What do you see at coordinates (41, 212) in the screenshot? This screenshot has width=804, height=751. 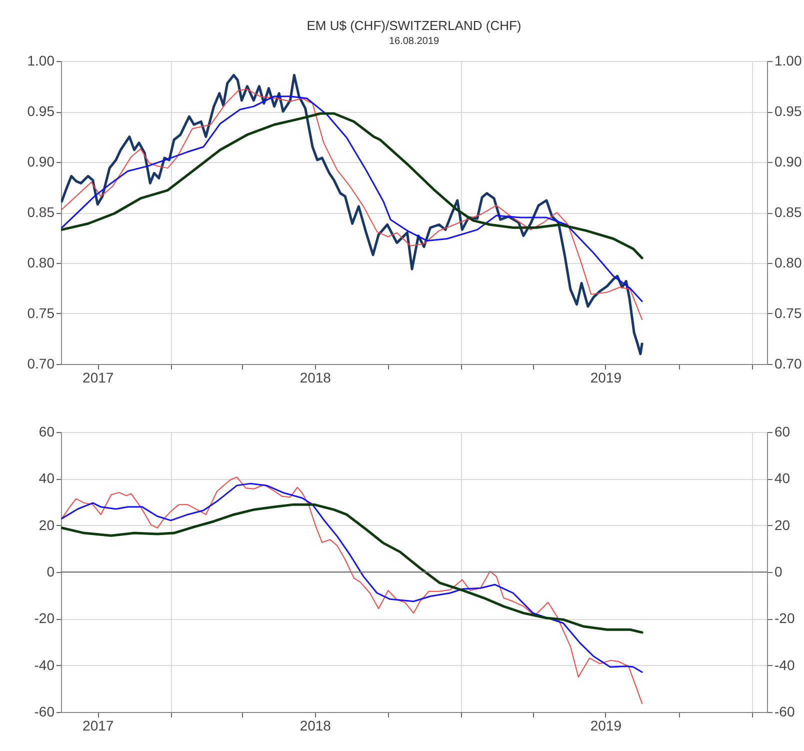 I see `y-tick-label: 0.85` at bounding box center [41, 212].